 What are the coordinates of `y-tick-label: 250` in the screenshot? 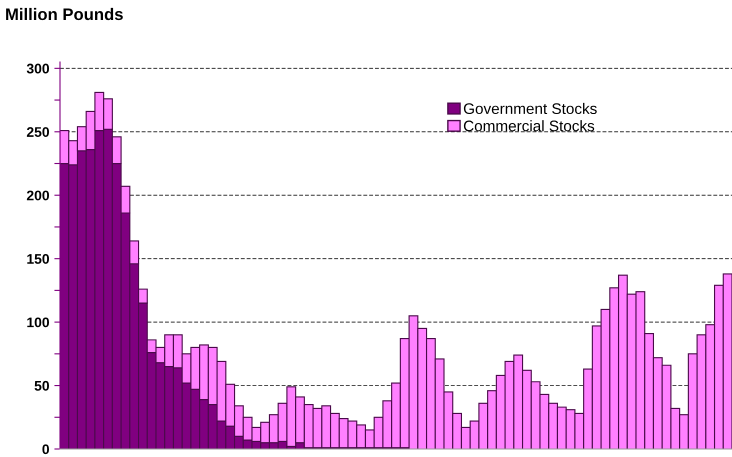 It's located at (38, 132).